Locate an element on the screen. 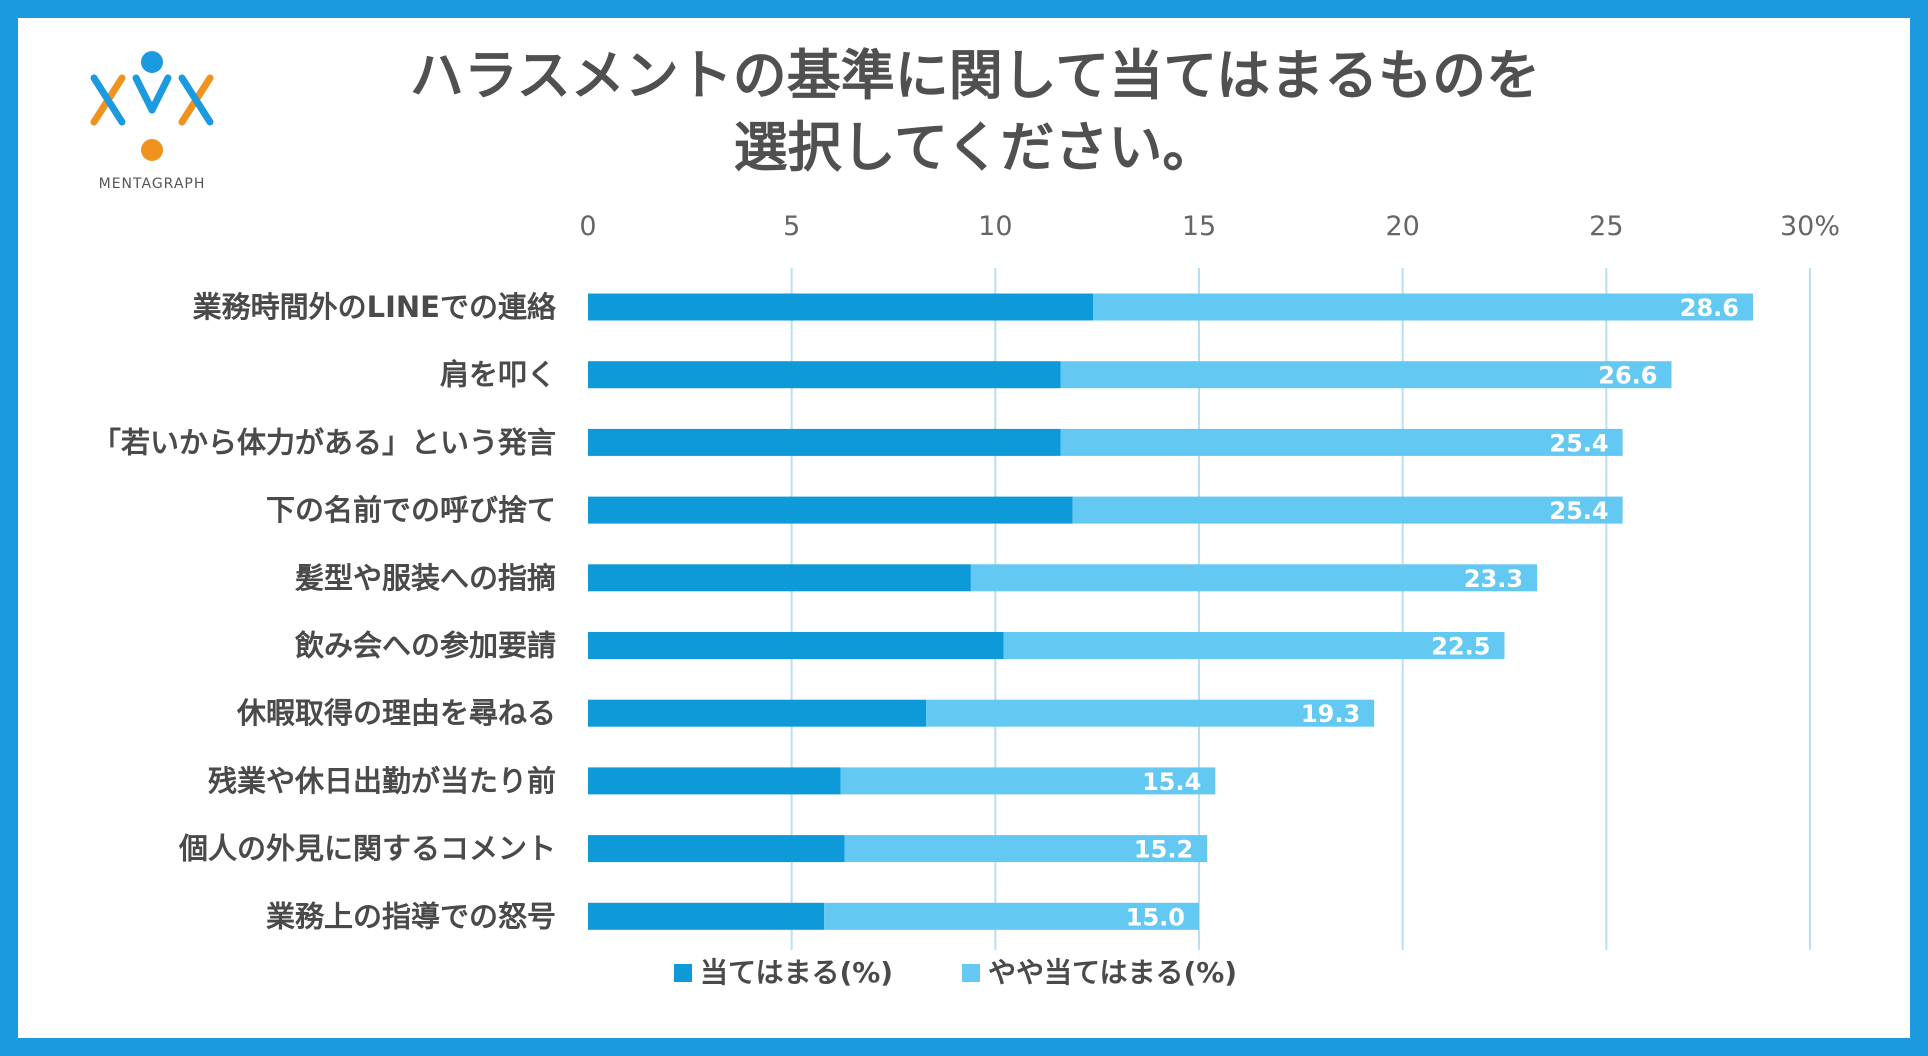 The height and width of the screenshot is (1056, 1928). x-tick-label: 20 is located at coordinates (1402, 226).